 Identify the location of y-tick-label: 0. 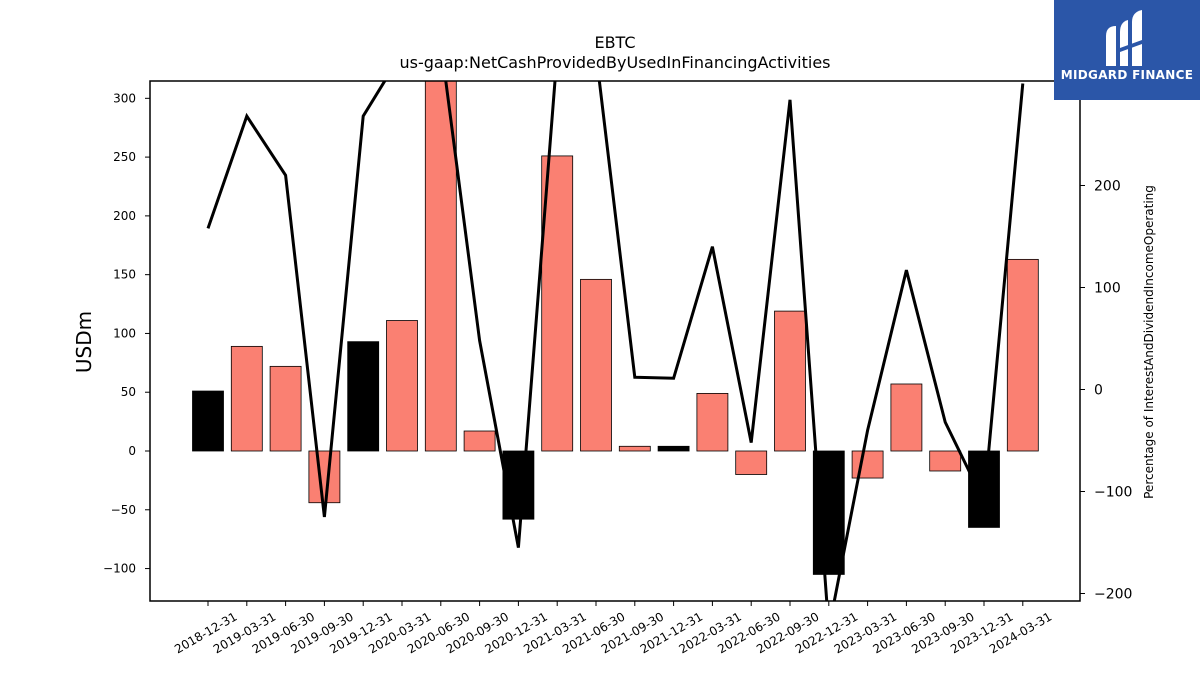
(132, 451).